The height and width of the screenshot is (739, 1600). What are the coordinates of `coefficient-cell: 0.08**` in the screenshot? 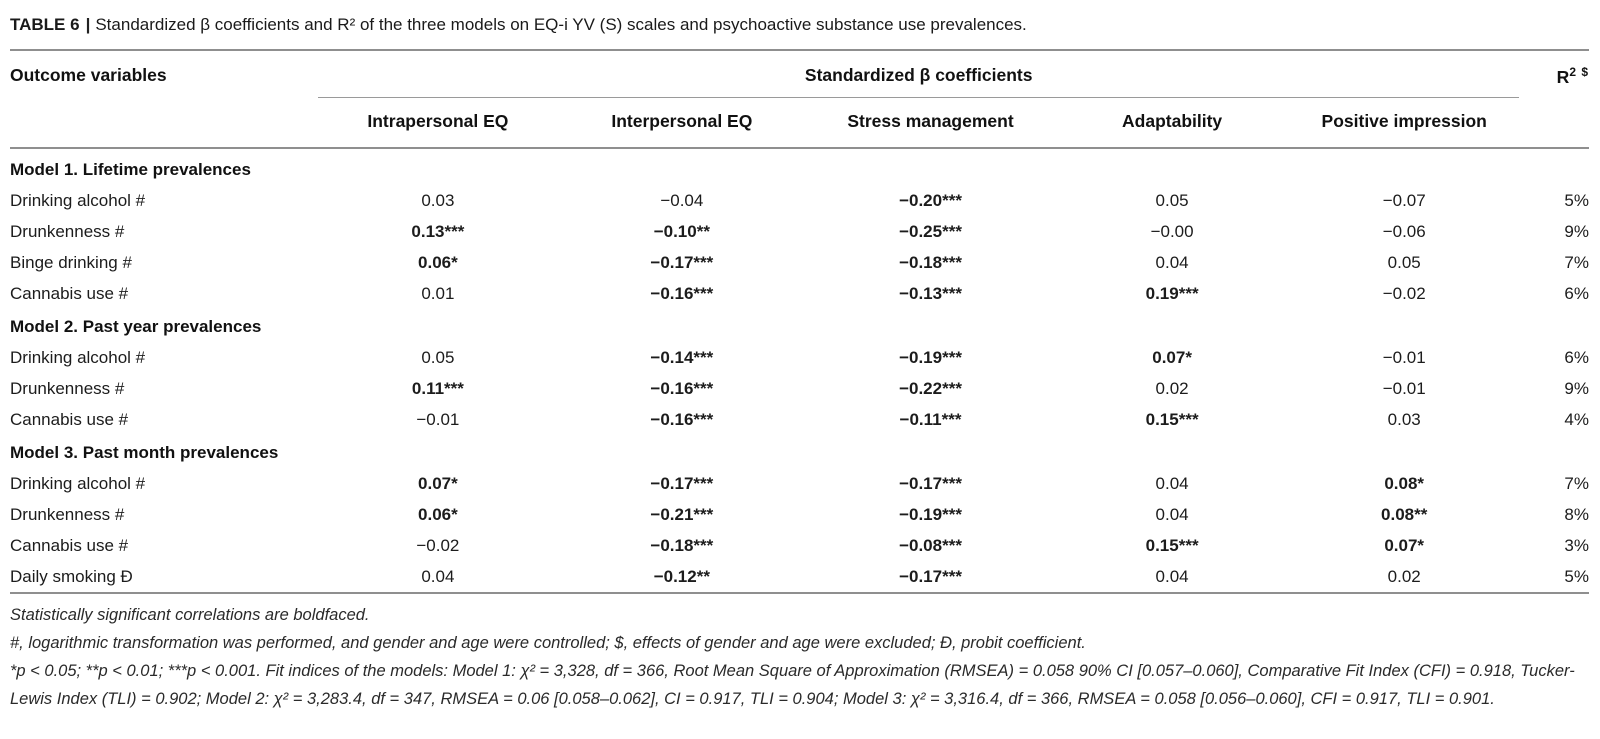 It's located at (1404, 514).